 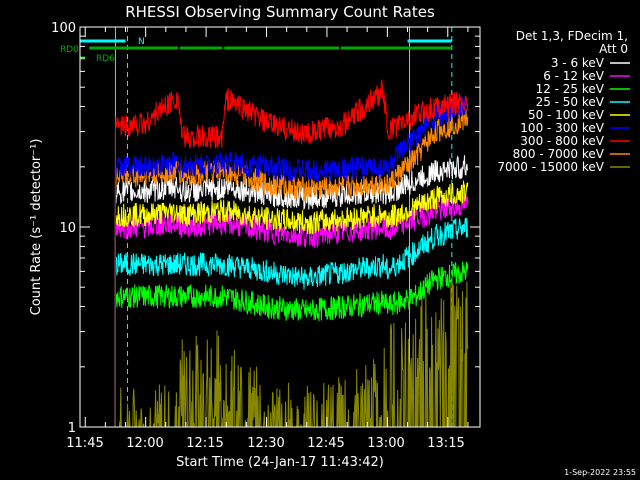 I want to click on x-tick-label: 12:00, so click(x=144, y=443).